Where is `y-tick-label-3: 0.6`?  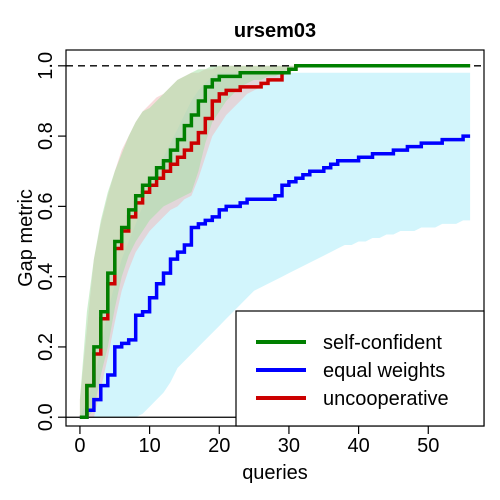
y-tick-label-3: 0.6 is located at coordinates (46, 206).